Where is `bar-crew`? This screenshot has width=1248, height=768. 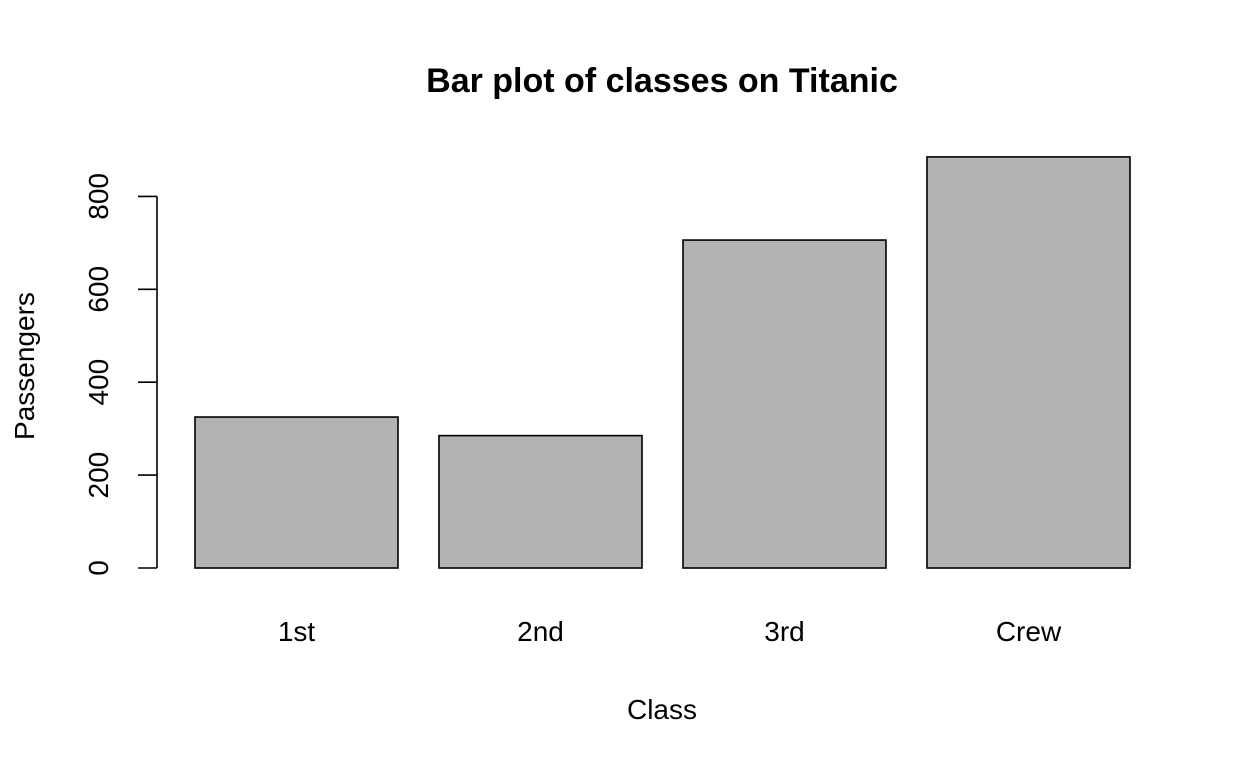 bar-crew is located at coordinates (1028, 362).